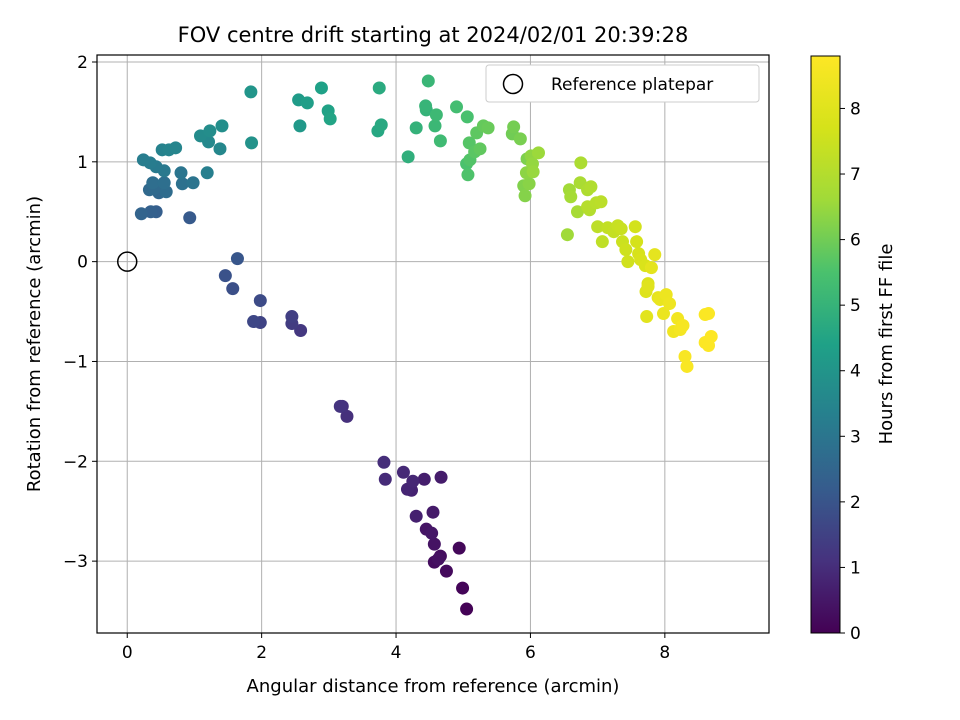  I want to click on x-tick-label: 6, so click(530, 653).